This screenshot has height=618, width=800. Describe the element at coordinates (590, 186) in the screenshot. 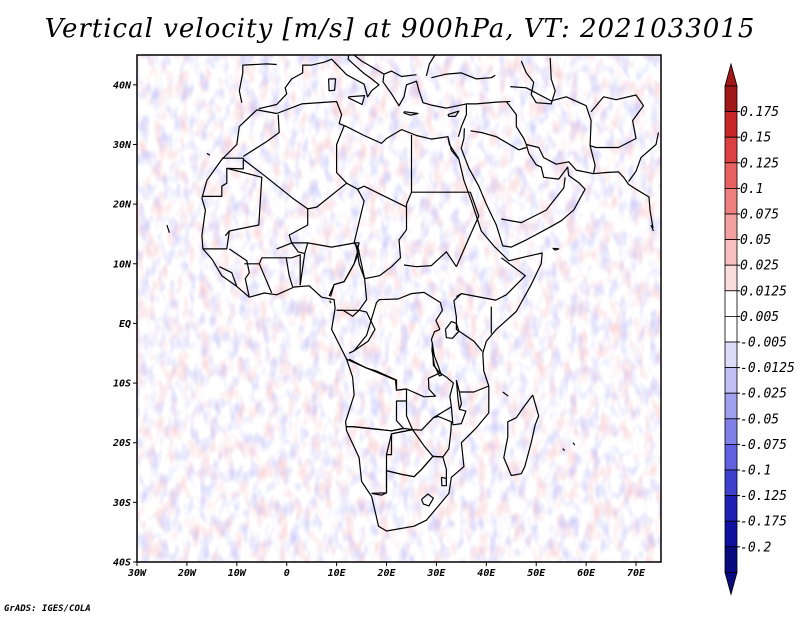

I see `persian-gulf-coast` at that location.